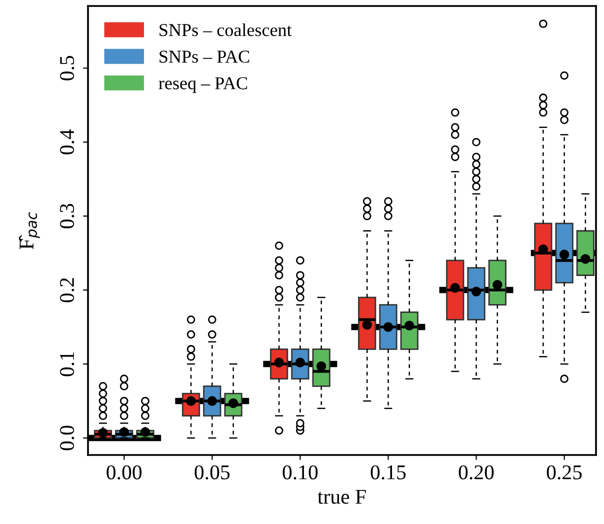 This screenshot has height=524, width=604. Describe the element at coordinates (564, 472) in the screenshot. I see `x-tick-label: 0.25` at that location.